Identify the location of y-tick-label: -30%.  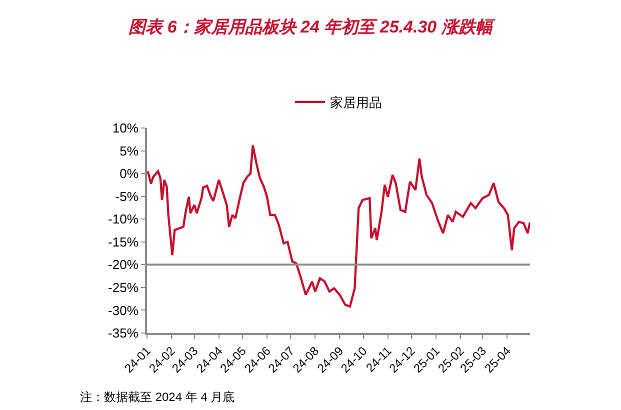
(123, 310).